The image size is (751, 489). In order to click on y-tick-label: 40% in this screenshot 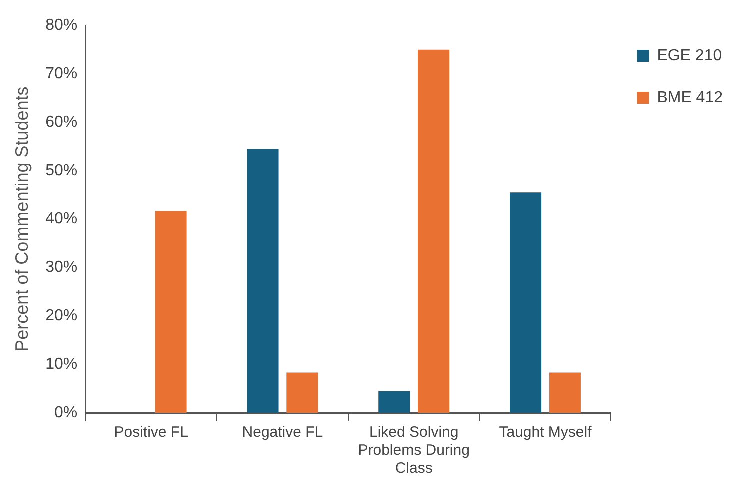, I will do `click(62, 219)`.